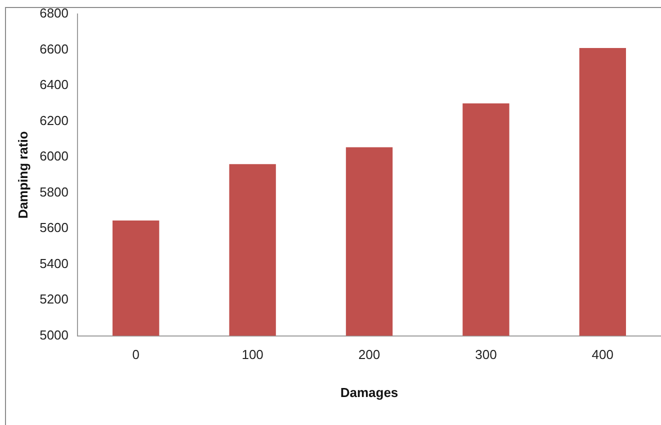 This screenshot has height=425, width=661. What do you see at coordinates (22, 175) in the screenshot?
I see `y-axis-title: Damping ratio` at bounding box center [22, 175].